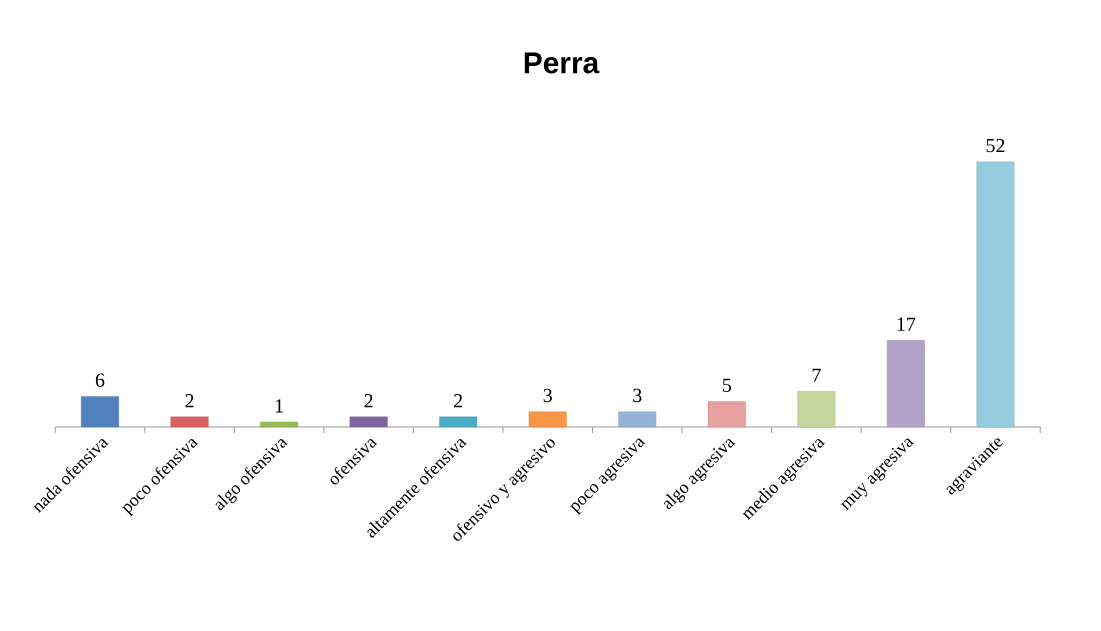 Image resolution: width=1101 pixels, height=631 pixels. I want to click on data-label: 52, so click(995, 145).